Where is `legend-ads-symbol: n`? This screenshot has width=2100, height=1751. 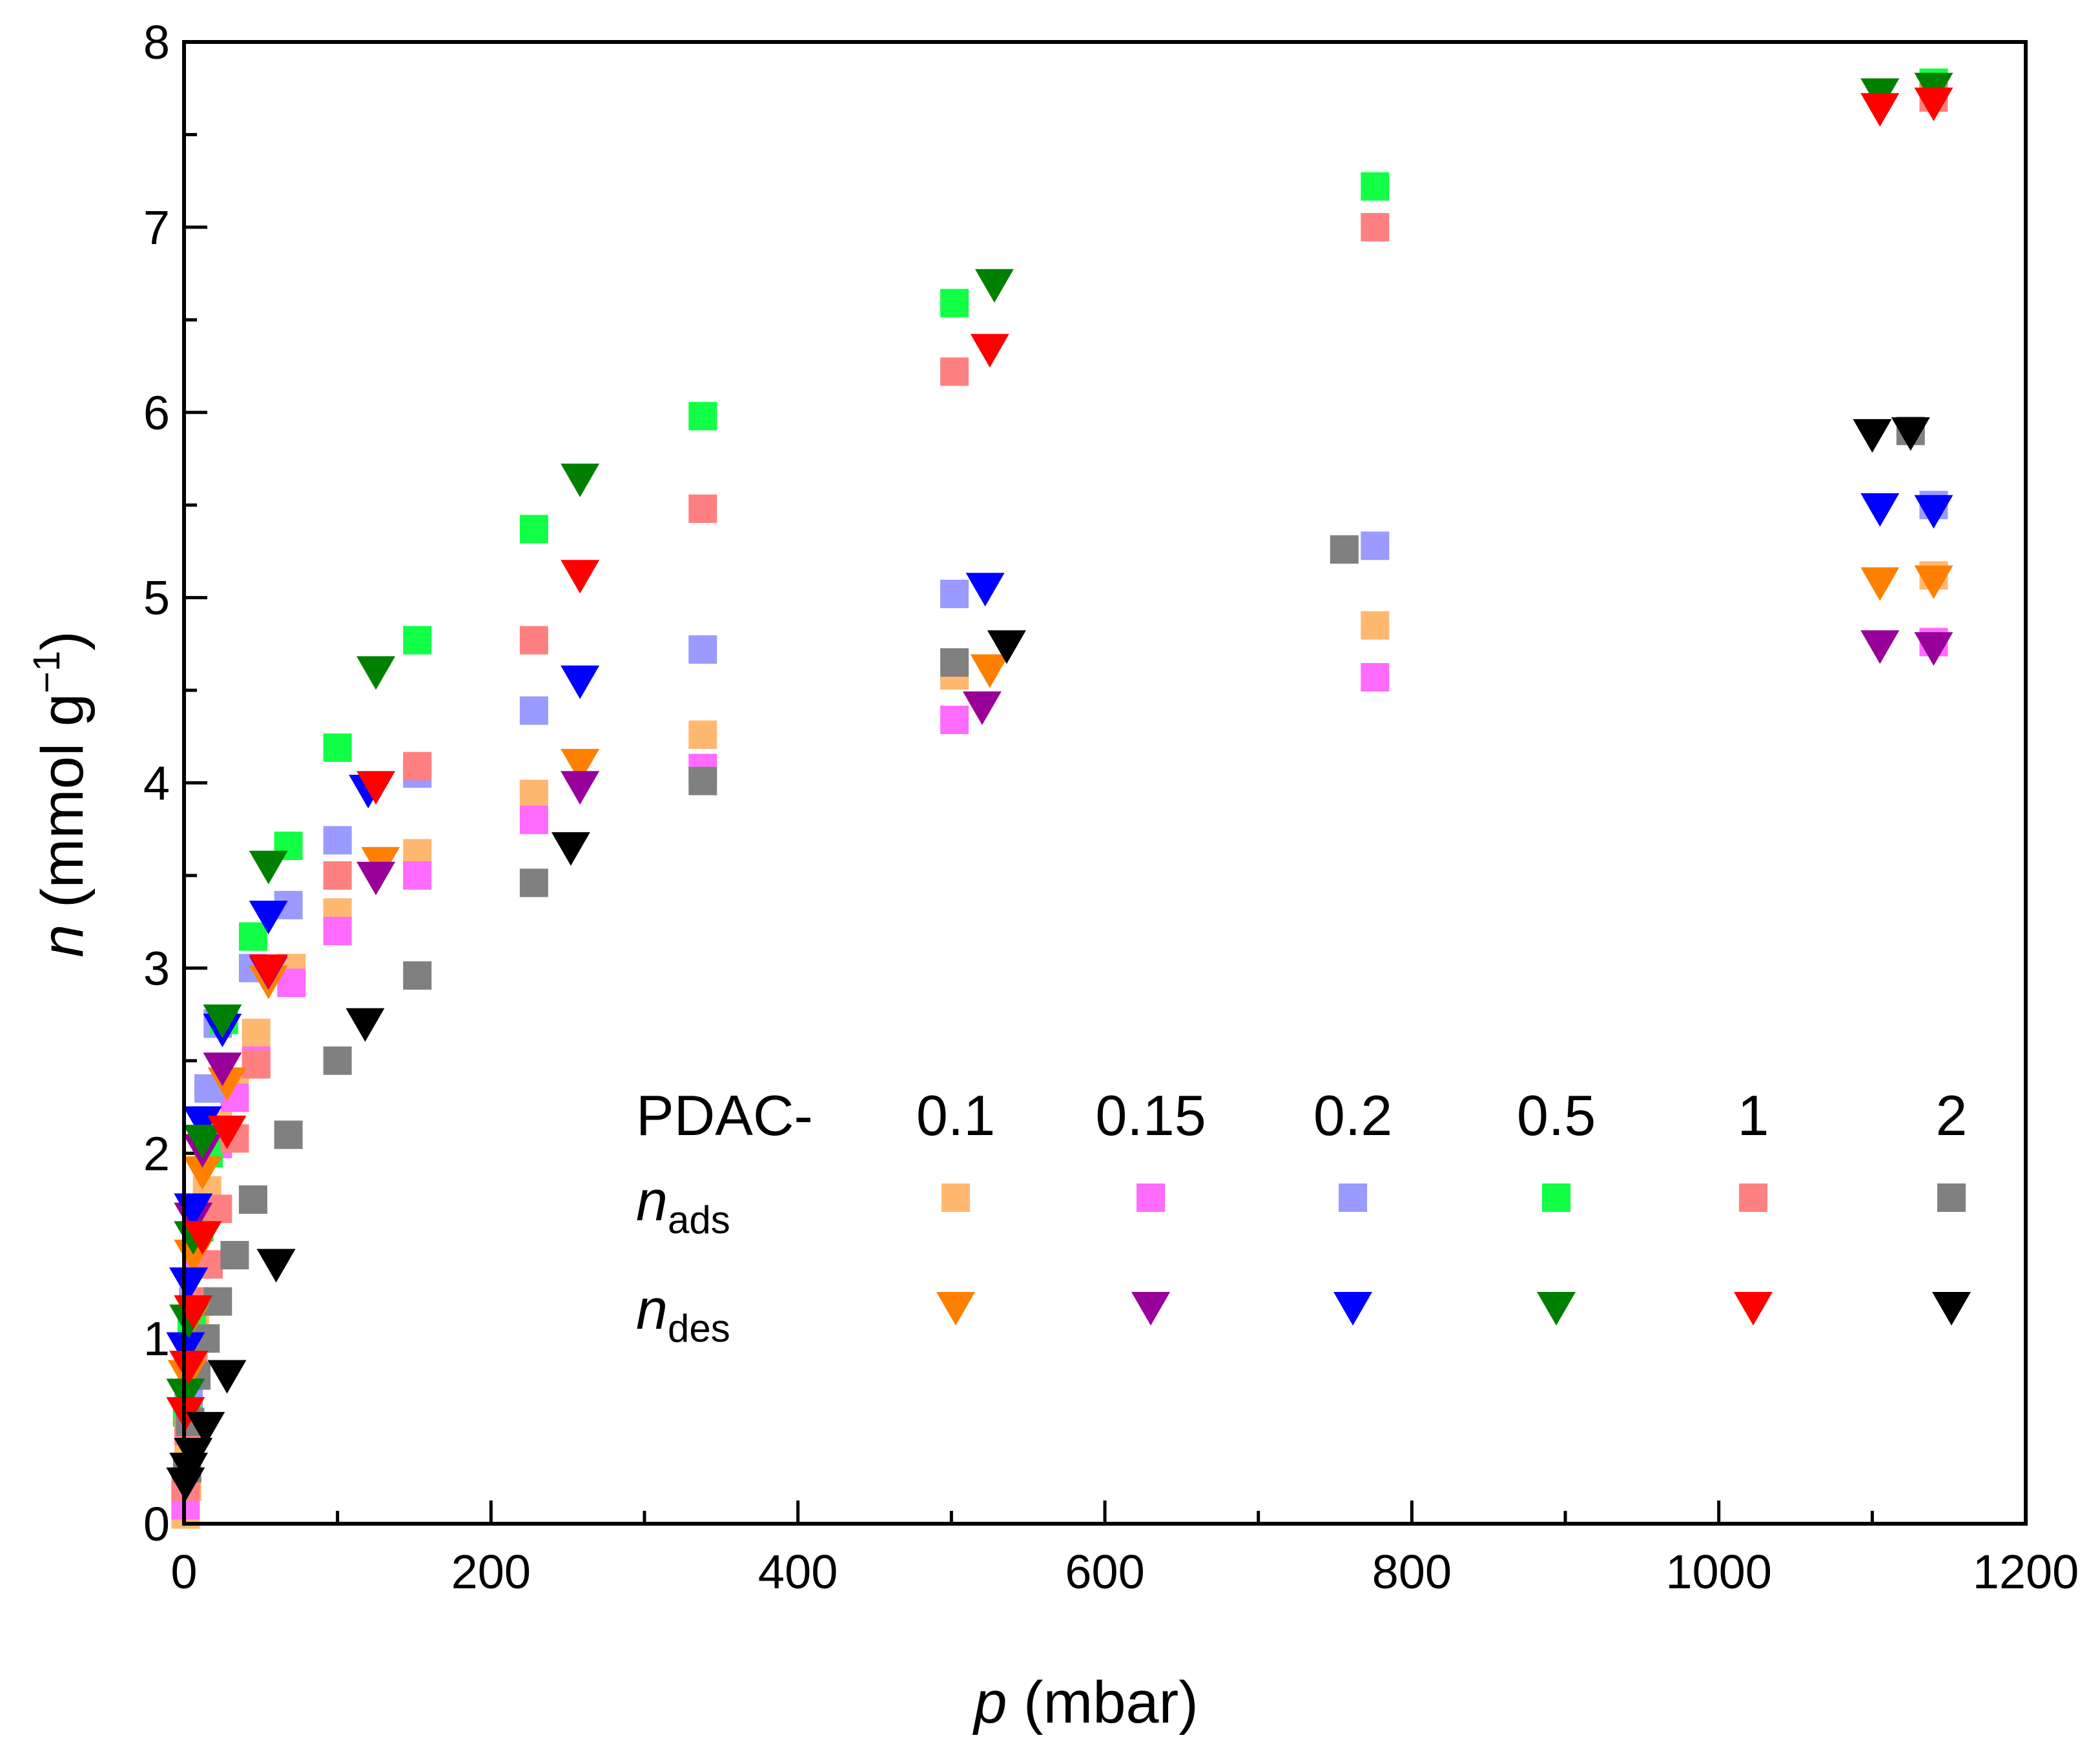 legend-ads-symbol: n is located at coordinates (652, 1201).